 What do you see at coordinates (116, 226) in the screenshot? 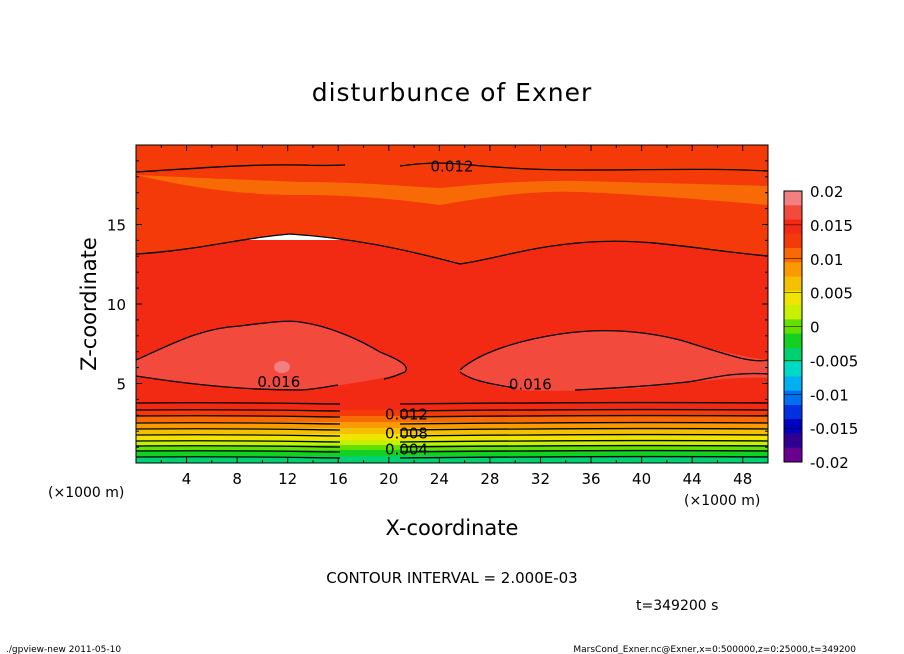
I see `y-tick-label: 15` at bounding box center [116, 226].